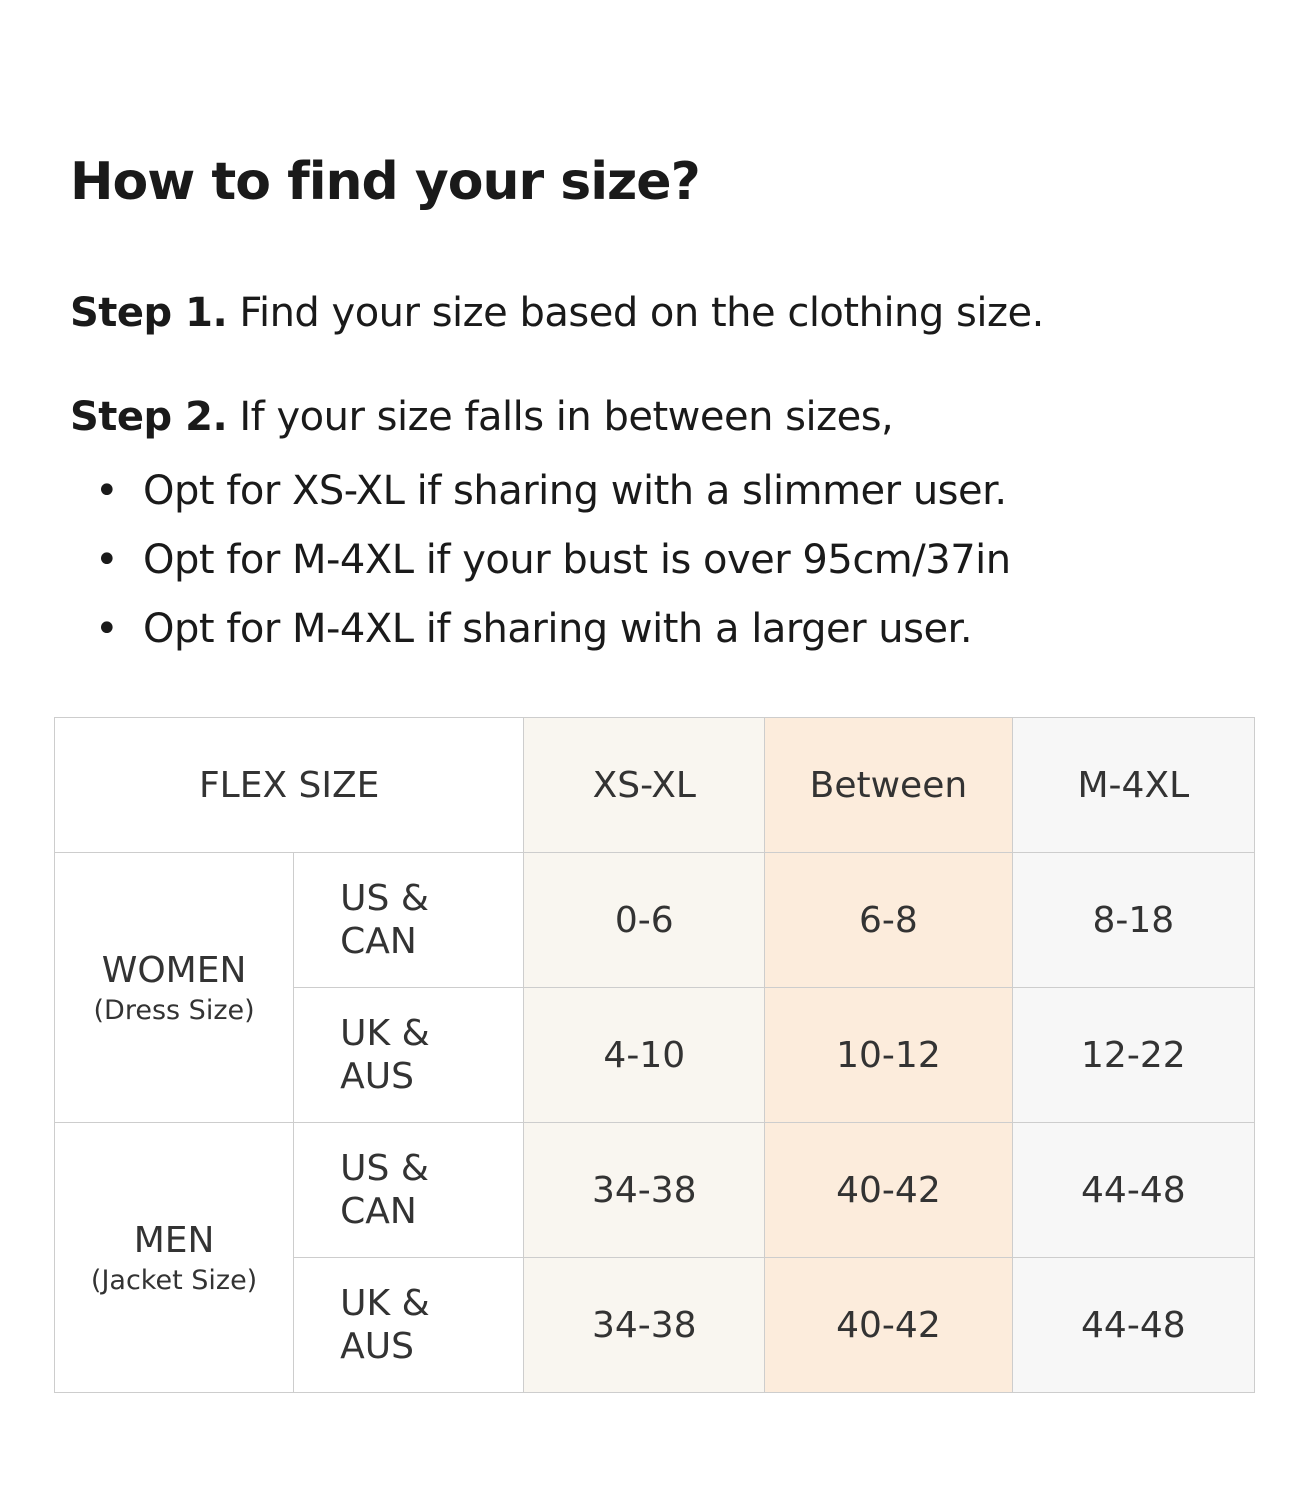 Image resolution: width=1301 pixels, height=1500 pixels. Describe the element at coordinates (385, 182) in the screenshot. I see `page-title: How to find your size?` at that location.